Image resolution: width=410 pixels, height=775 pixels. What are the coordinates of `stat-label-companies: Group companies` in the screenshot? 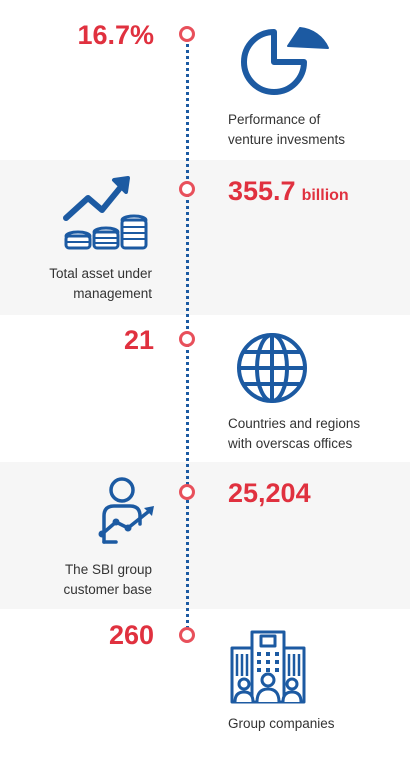 It's located at (281, 724).